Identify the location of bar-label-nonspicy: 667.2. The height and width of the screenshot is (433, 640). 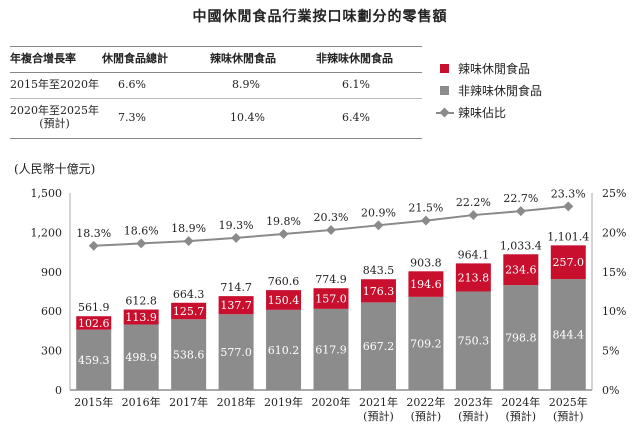
(379, 346).